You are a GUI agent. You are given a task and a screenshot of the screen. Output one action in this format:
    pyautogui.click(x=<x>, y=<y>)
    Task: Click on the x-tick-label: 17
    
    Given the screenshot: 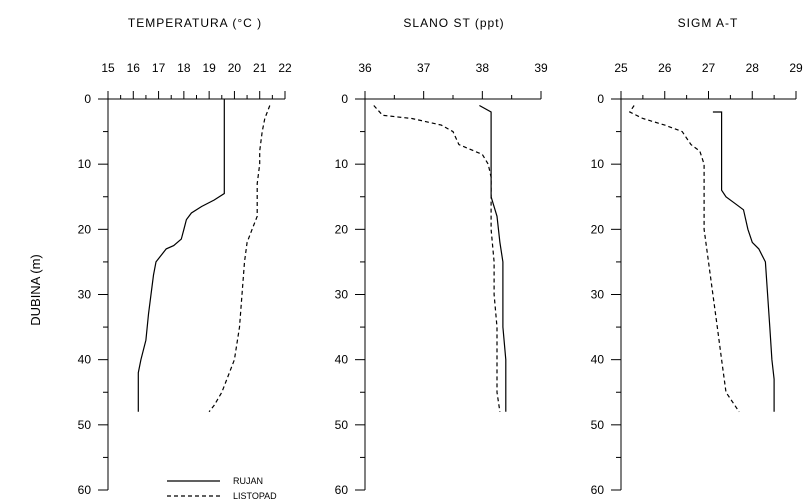 What is the action you would take?
    pyautogui.click(x=159, y=68)
    